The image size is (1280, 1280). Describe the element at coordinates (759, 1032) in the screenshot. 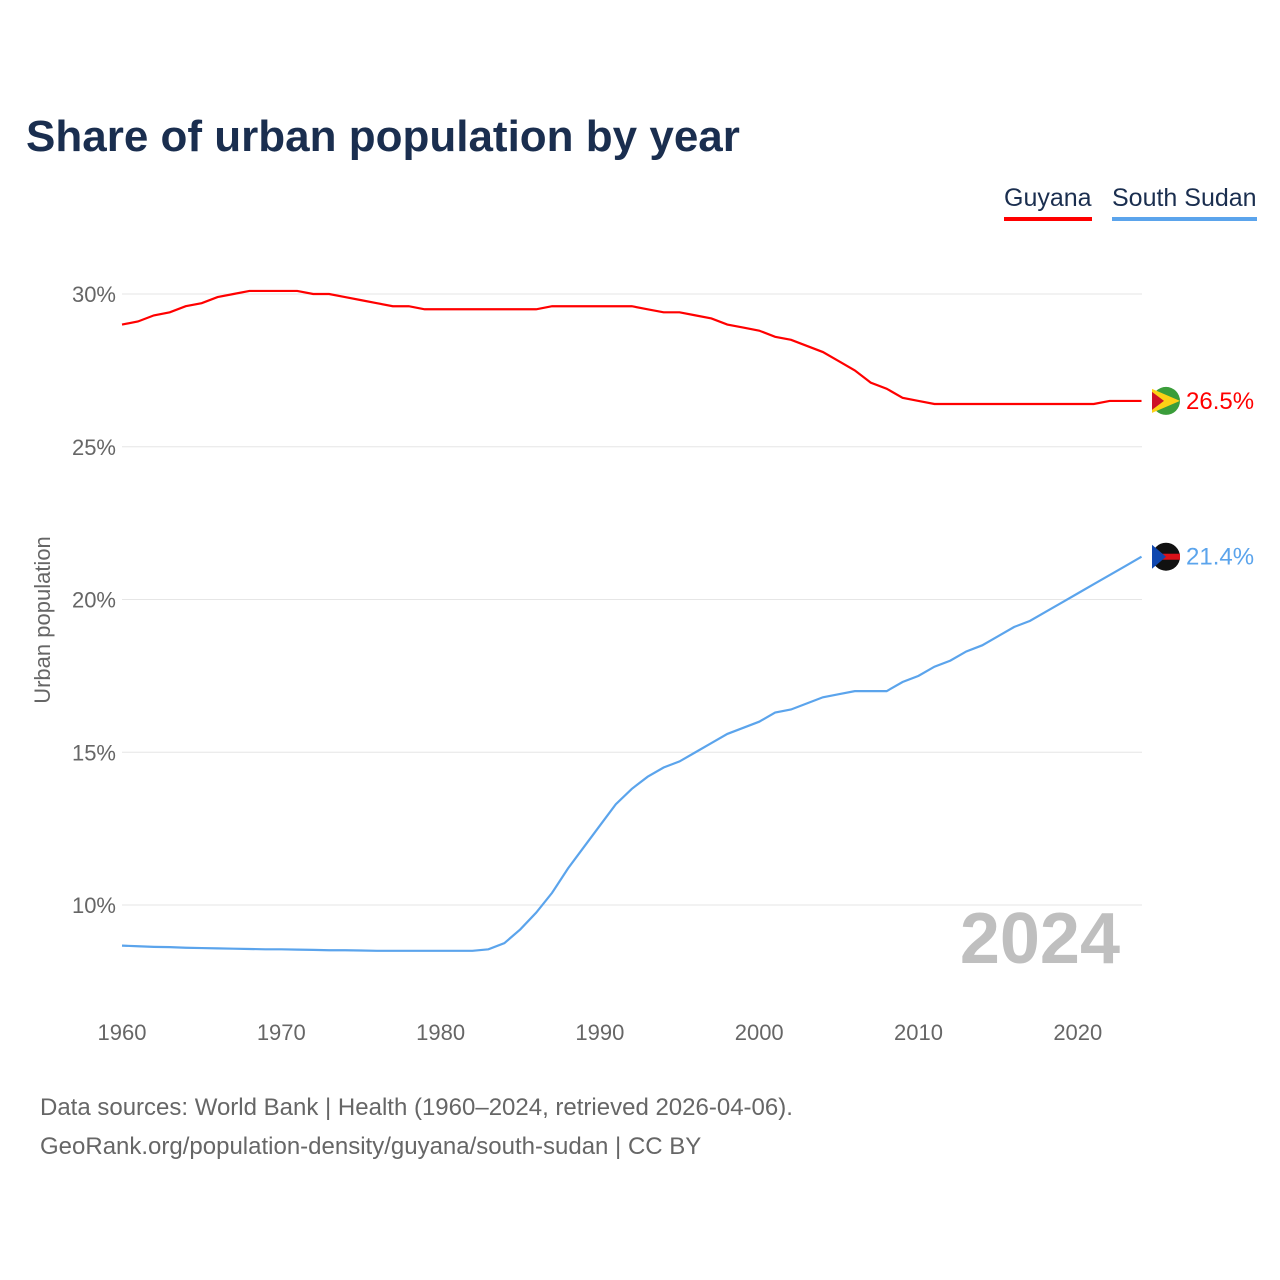

I see `x-tick-label: 2000` at that location.